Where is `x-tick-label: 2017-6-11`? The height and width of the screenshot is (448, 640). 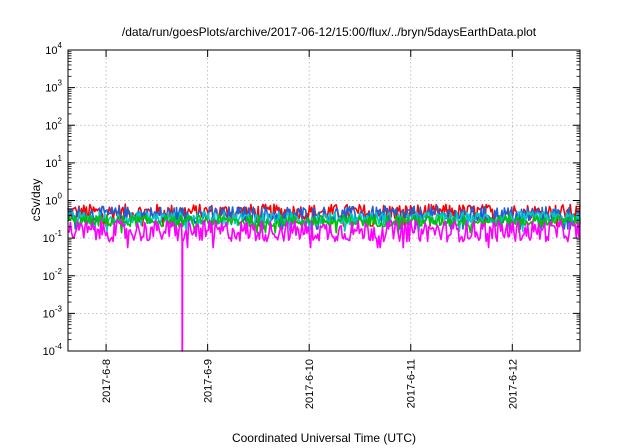
x-tick-label: 2017-6-11 is located at coordinates (412, 383).